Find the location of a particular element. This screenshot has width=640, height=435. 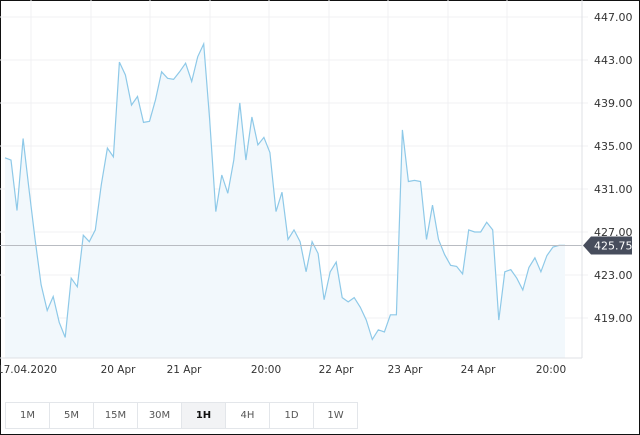

timeframe-button-1m: 1M is located at coordinates (28, 415).